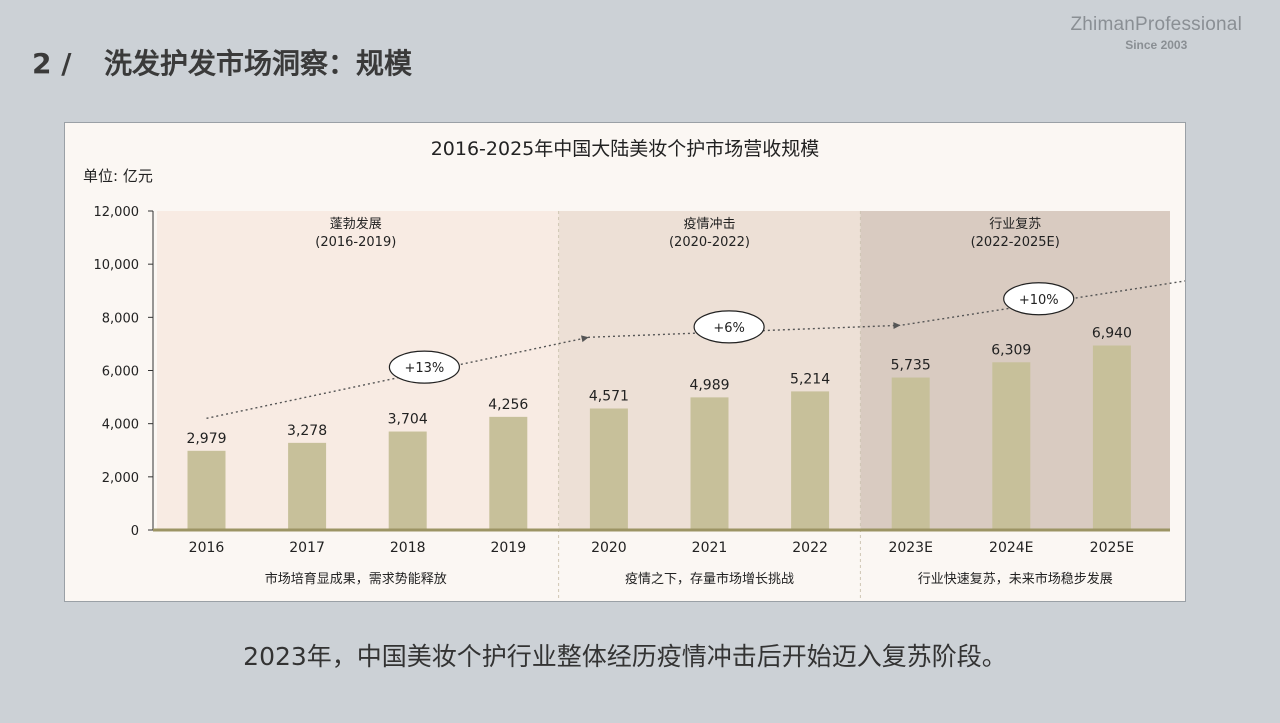 Image resolution: width=1280 pixels, height=723 pixels. Describe the element at coordinates (1011, 548) in the screenshot. I see `x-tick-label: 2024E` at that location.